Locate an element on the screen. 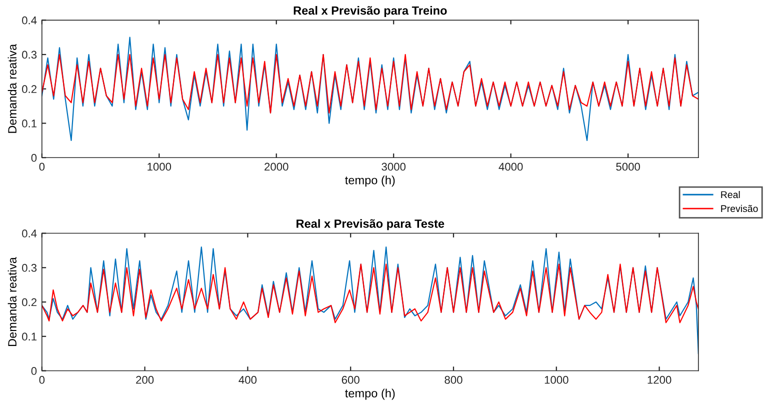 The image size is (776, 403). chart-title: Real x Previsão para Teste is located at coordinates (370, 224).